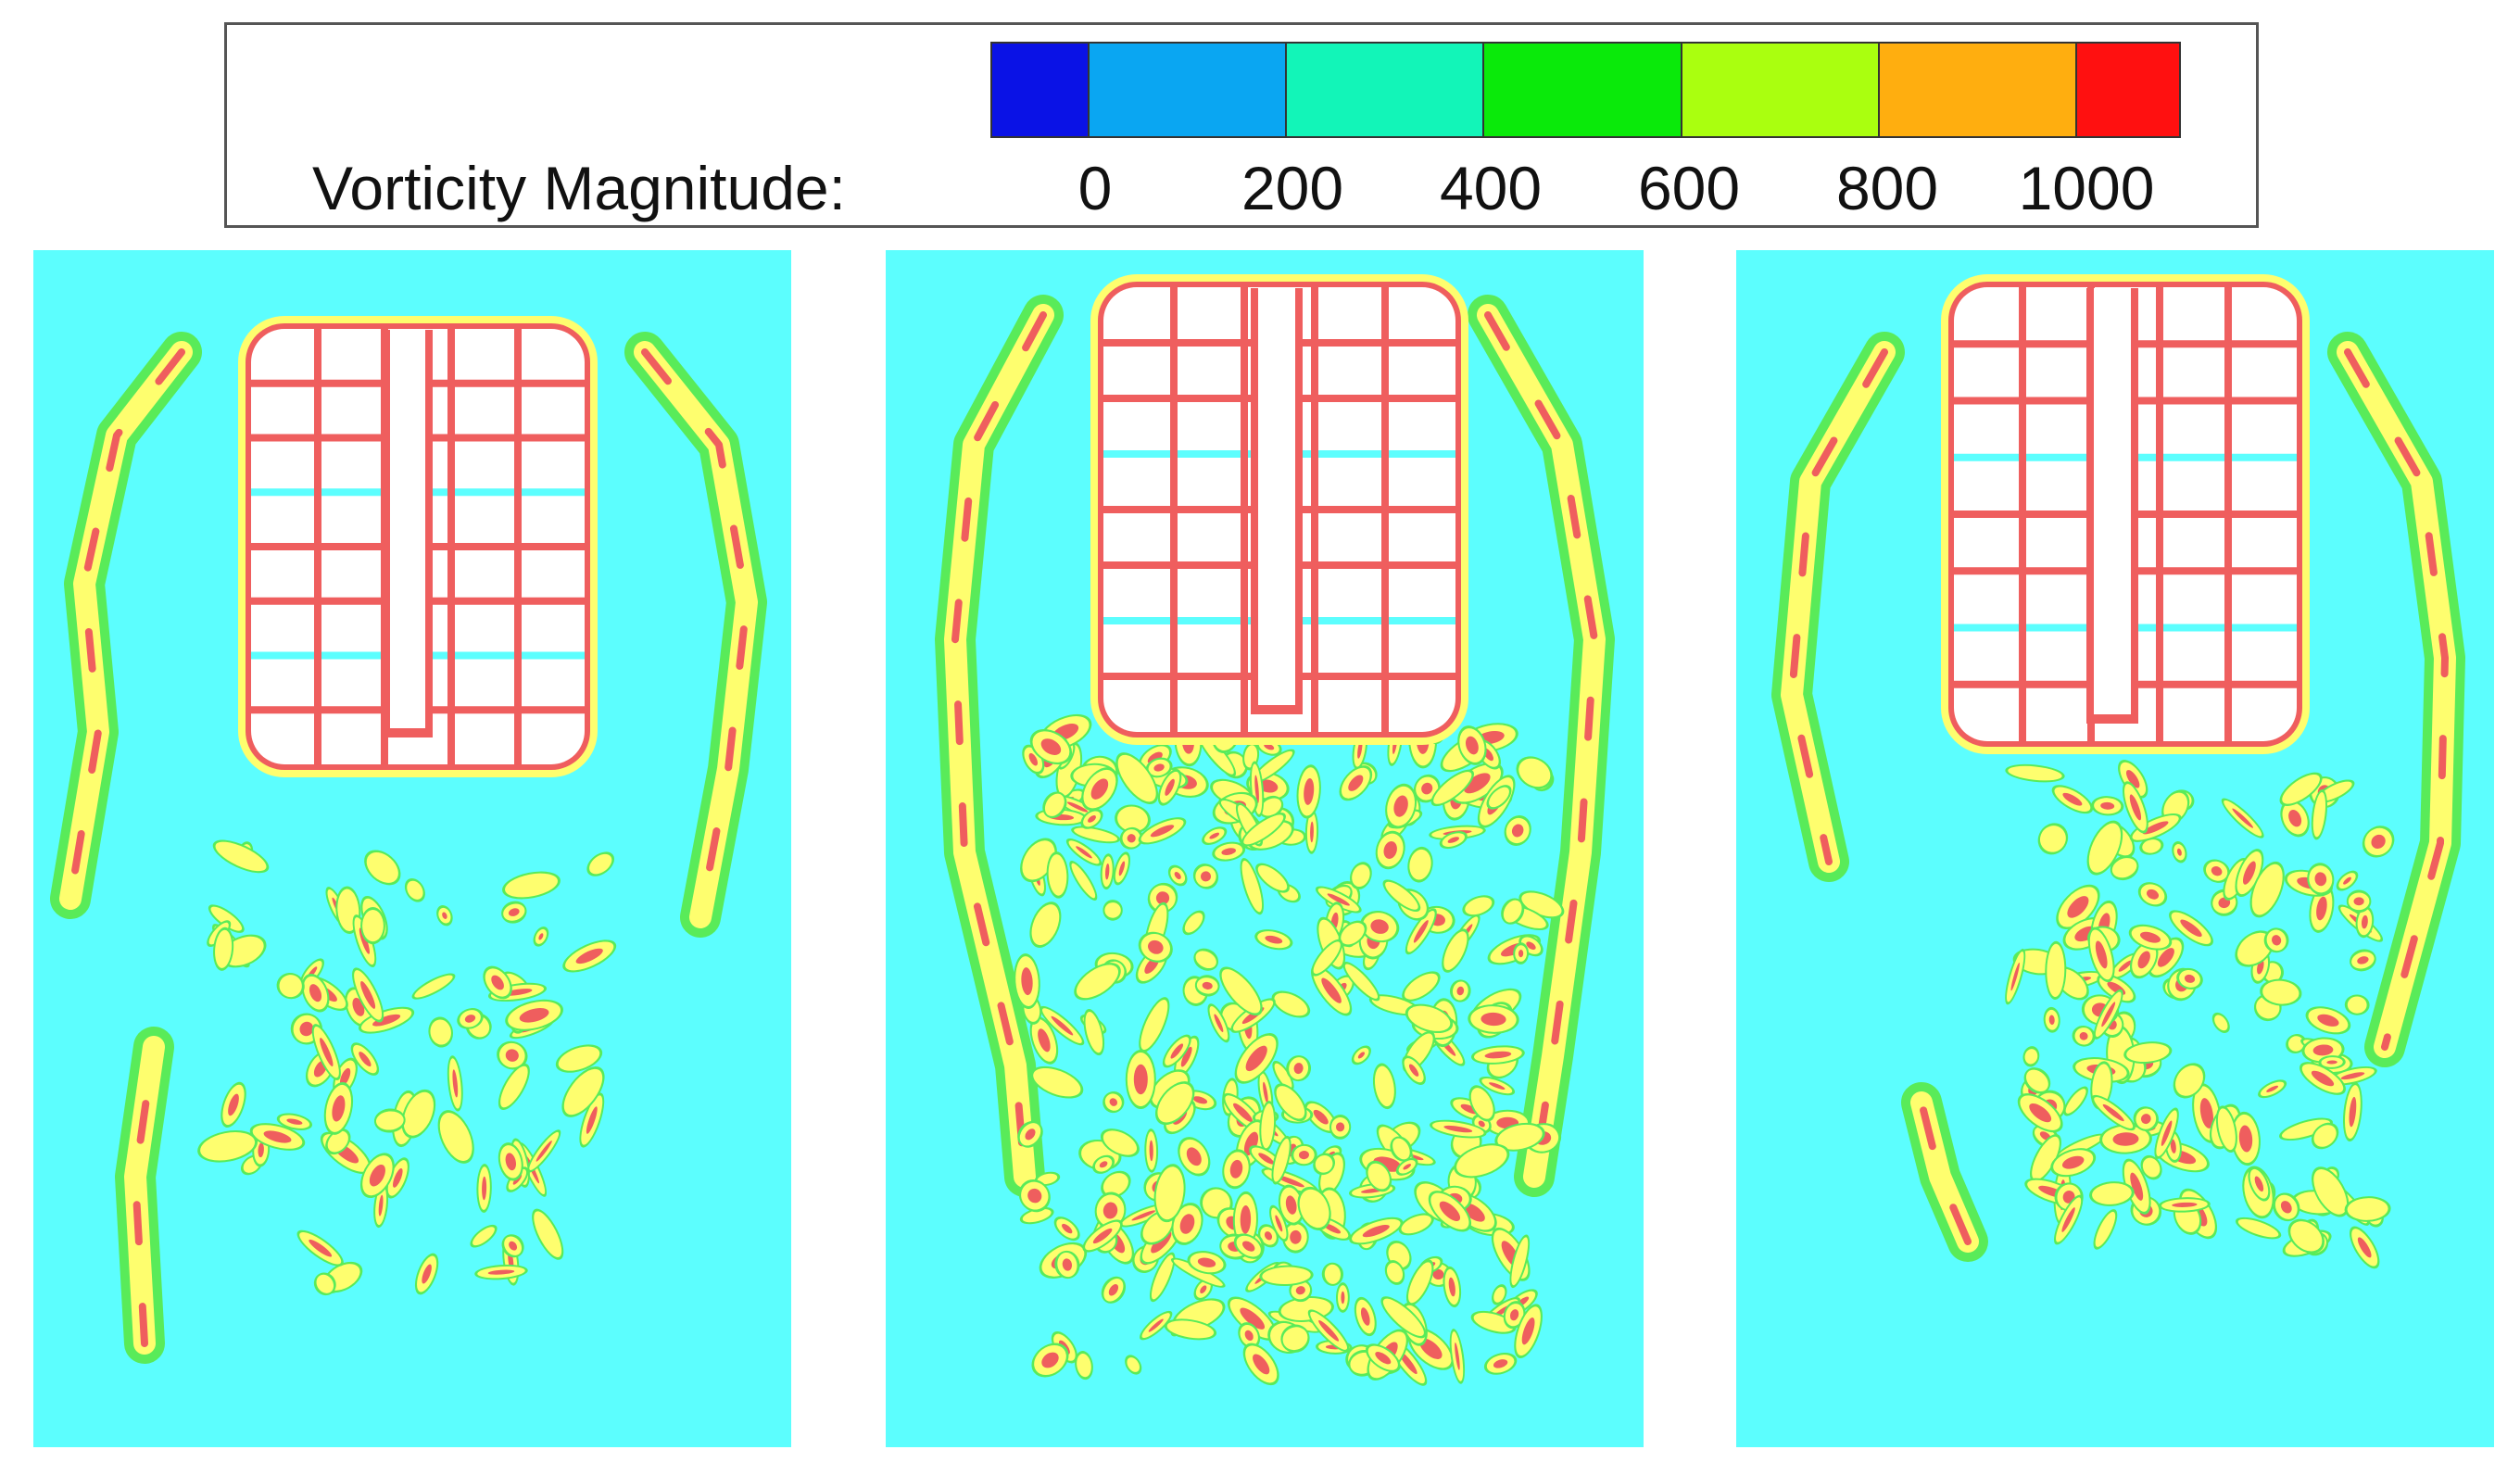 This screenshot has width=2520, height=1475. I want to click on colorbar-tick: 400, so click(1491, 188).